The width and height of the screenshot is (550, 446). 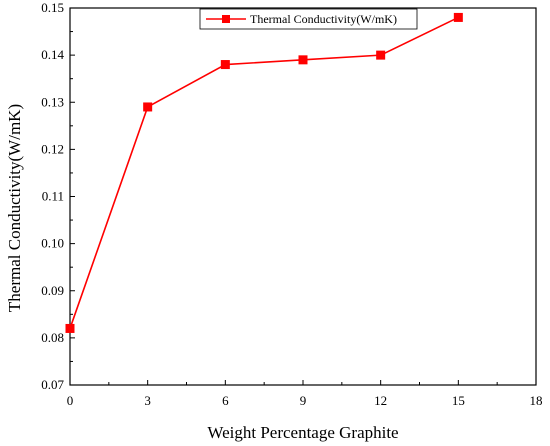 What do you see at coordinates (536, 400) in the screenshot?
I see `x-tick-label: 18` at bounding box center [536, 400].